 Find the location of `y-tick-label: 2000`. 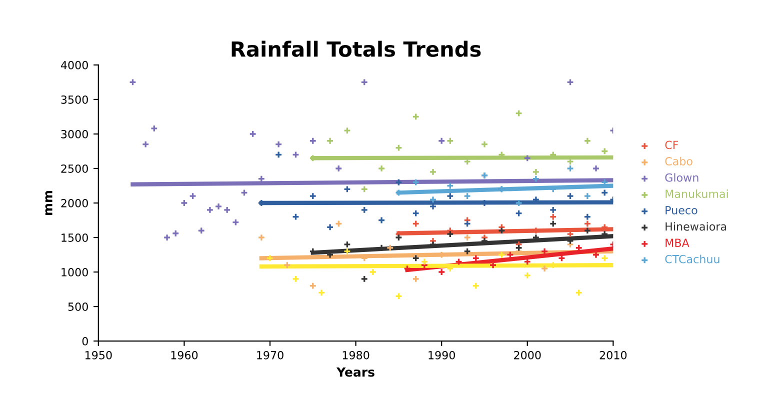

y-tick-label: 2000 is located at coordinates (74, 203).